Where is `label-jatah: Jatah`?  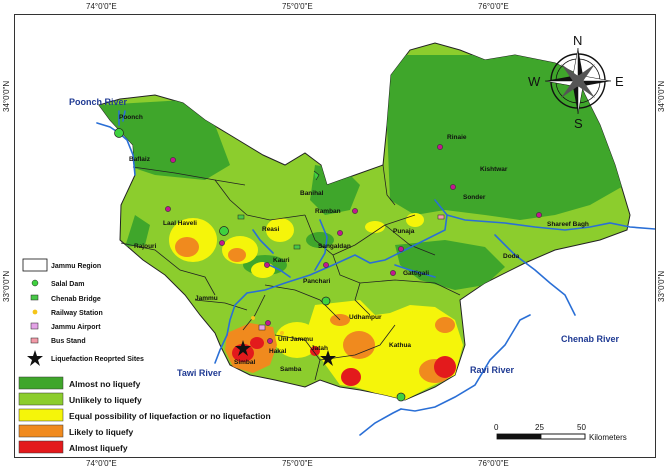 label-jatah: Jatah is located at coordinates (319, 348).